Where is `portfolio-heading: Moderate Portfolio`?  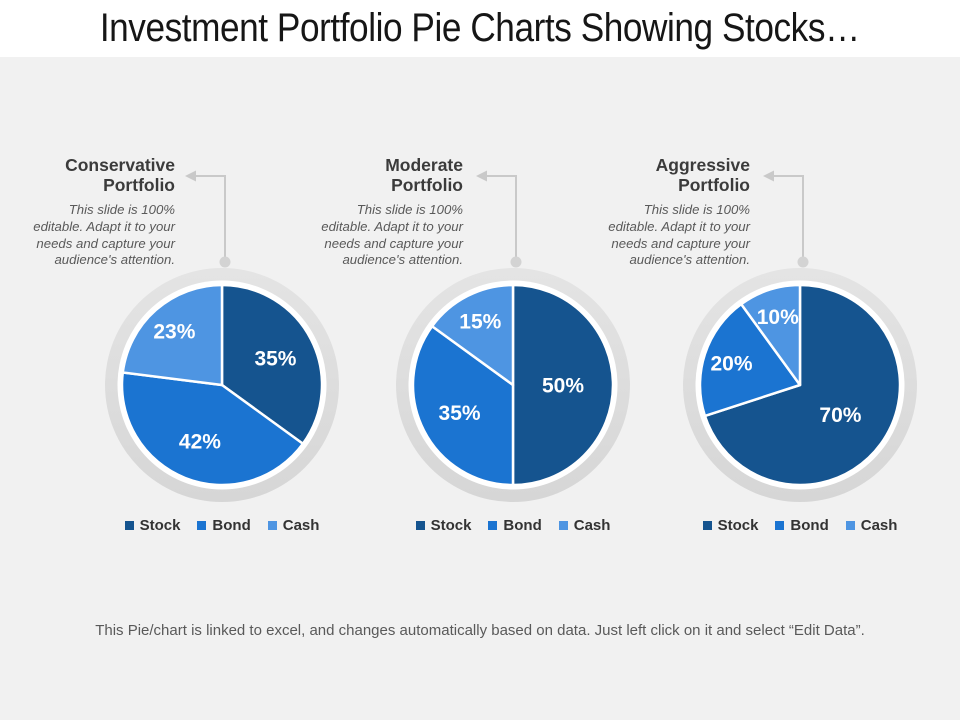
portfolio-heading: Moderate Portfolio is located at coordinates (424, 175).